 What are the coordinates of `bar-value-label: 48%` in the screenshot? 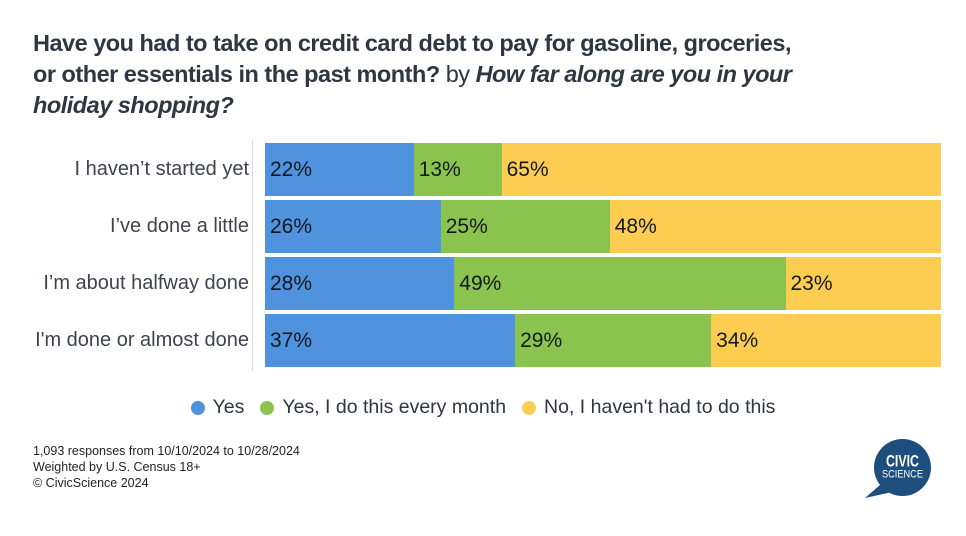 It's located at (635, 226).